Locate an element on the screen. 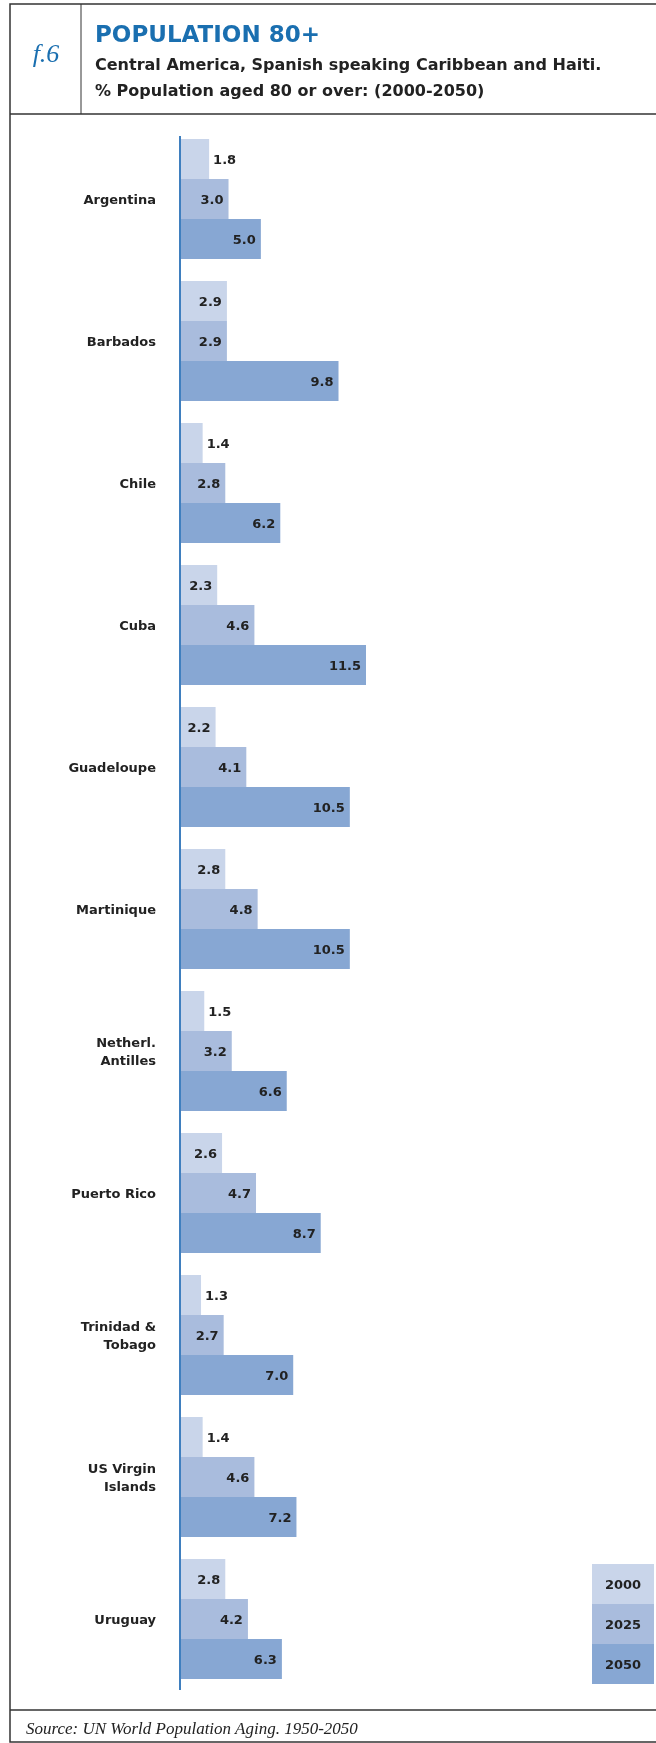  data-label: 1.5 is located at coordinates (220, 1011).